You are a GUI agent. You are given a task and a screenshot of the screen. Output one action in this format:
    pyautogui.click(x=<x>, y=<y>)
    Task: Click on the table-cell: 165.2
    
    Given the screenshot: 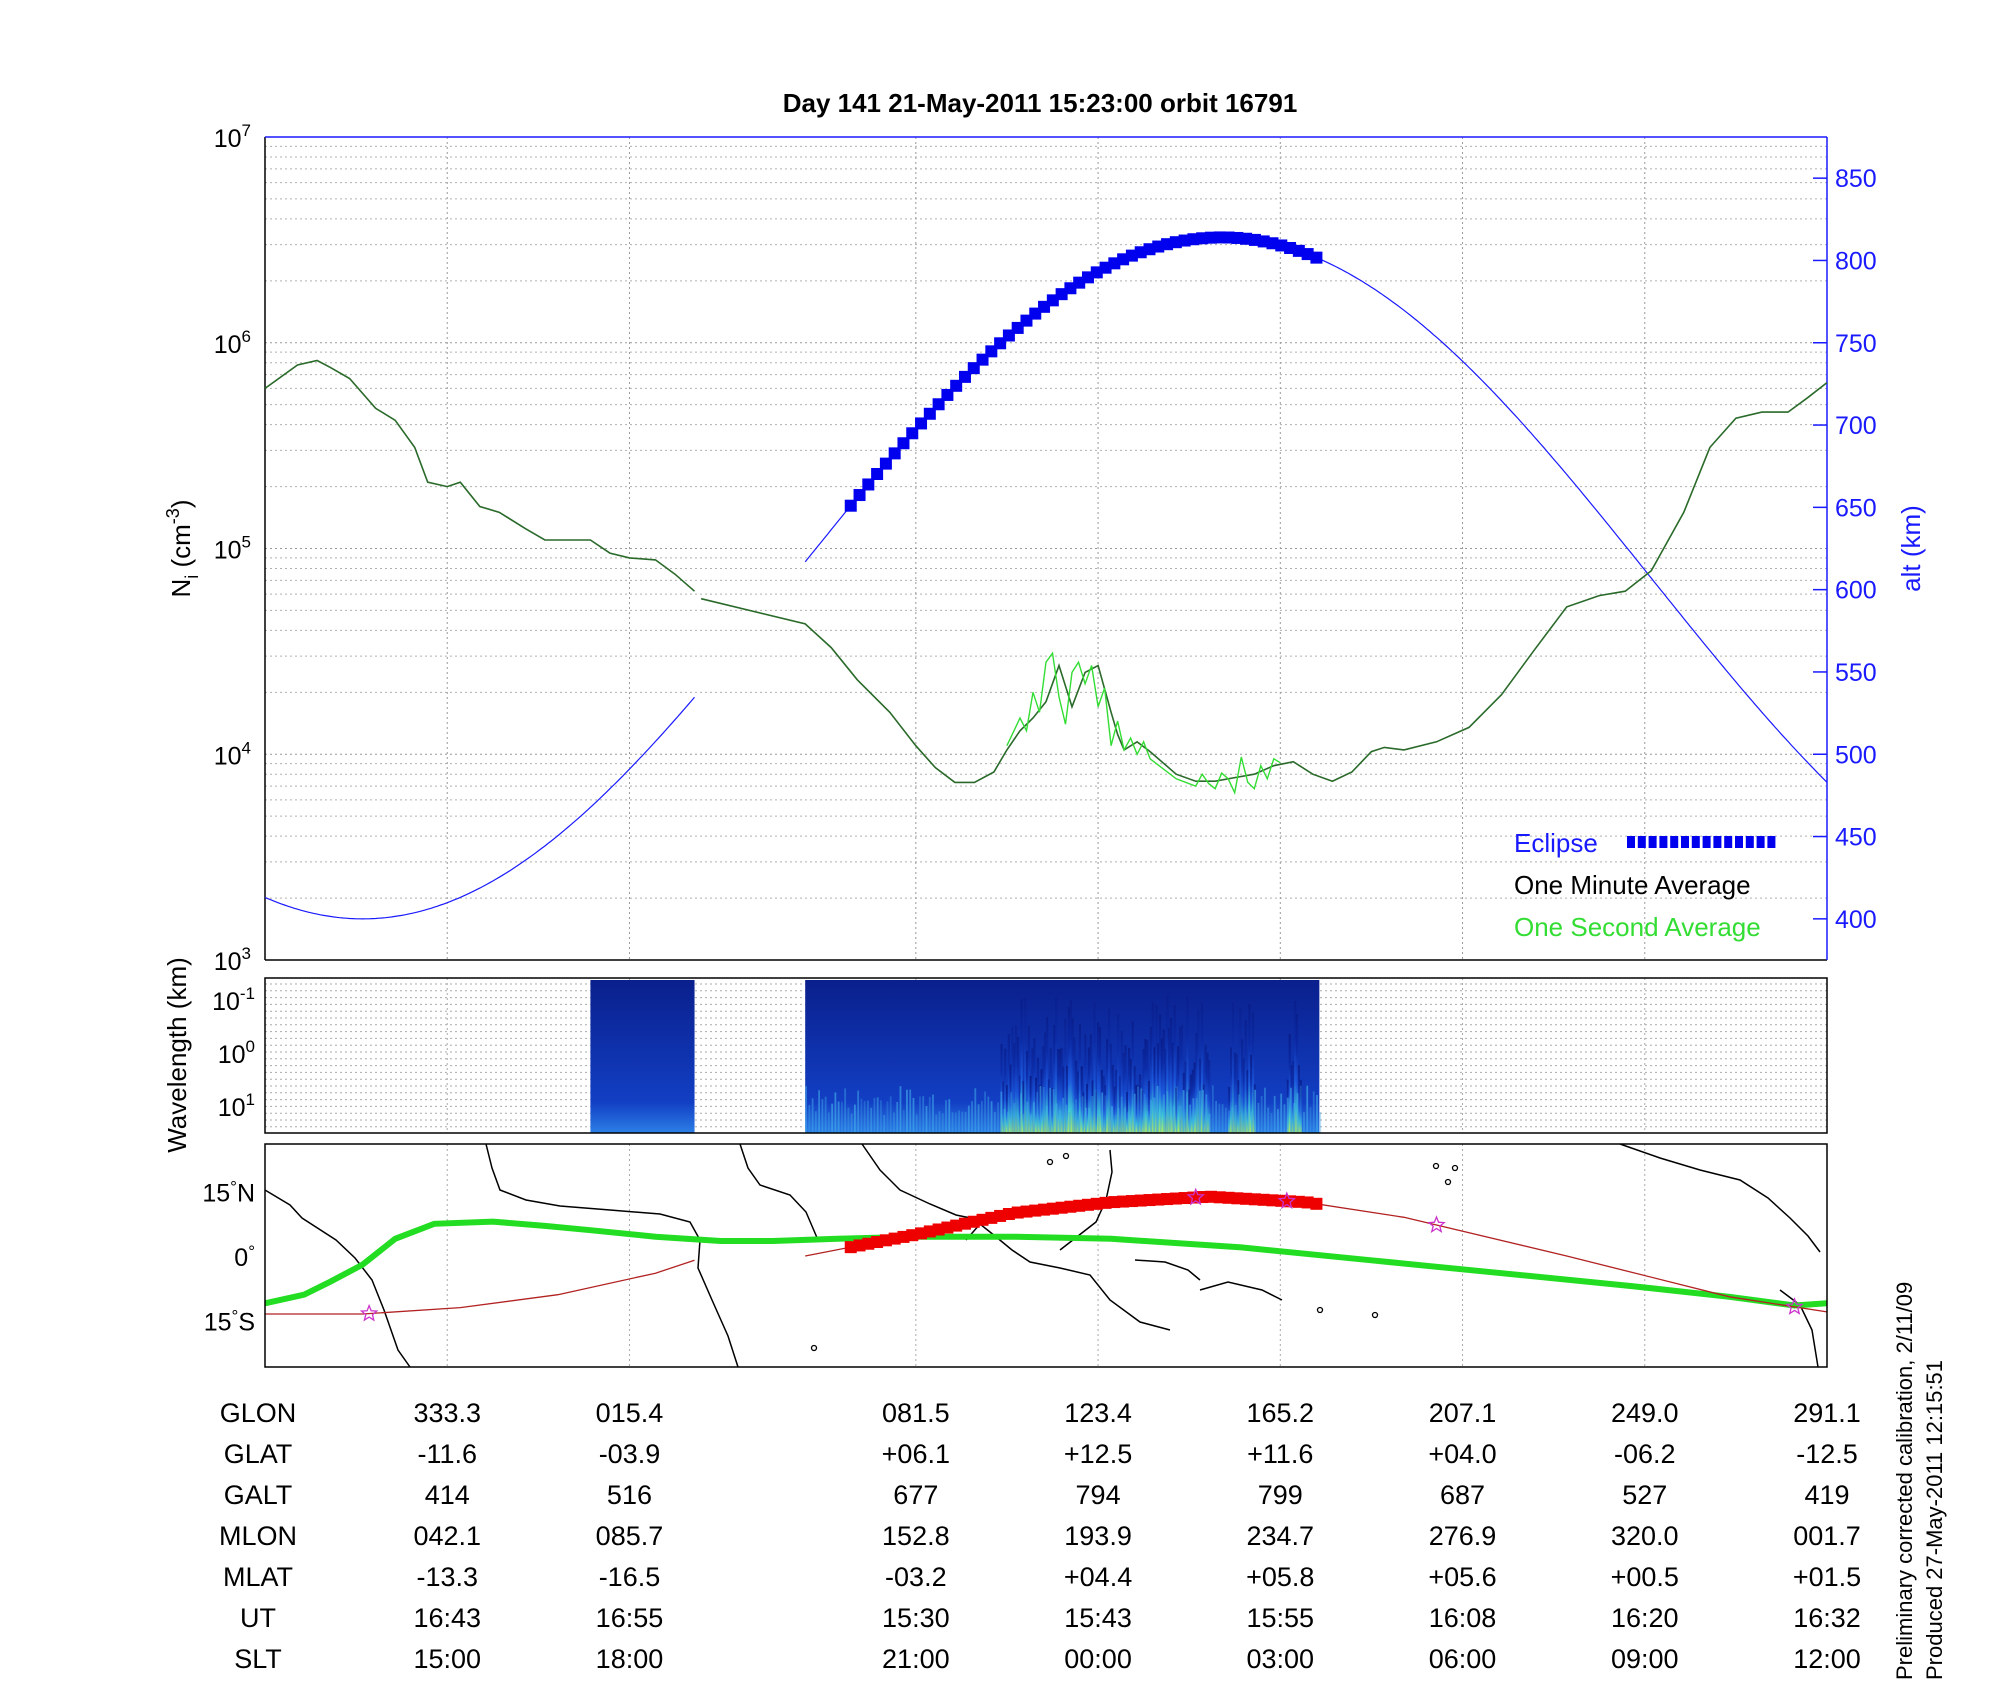 What is the action you would take?
    pyautogui.click(x=1281, y=1413)
    